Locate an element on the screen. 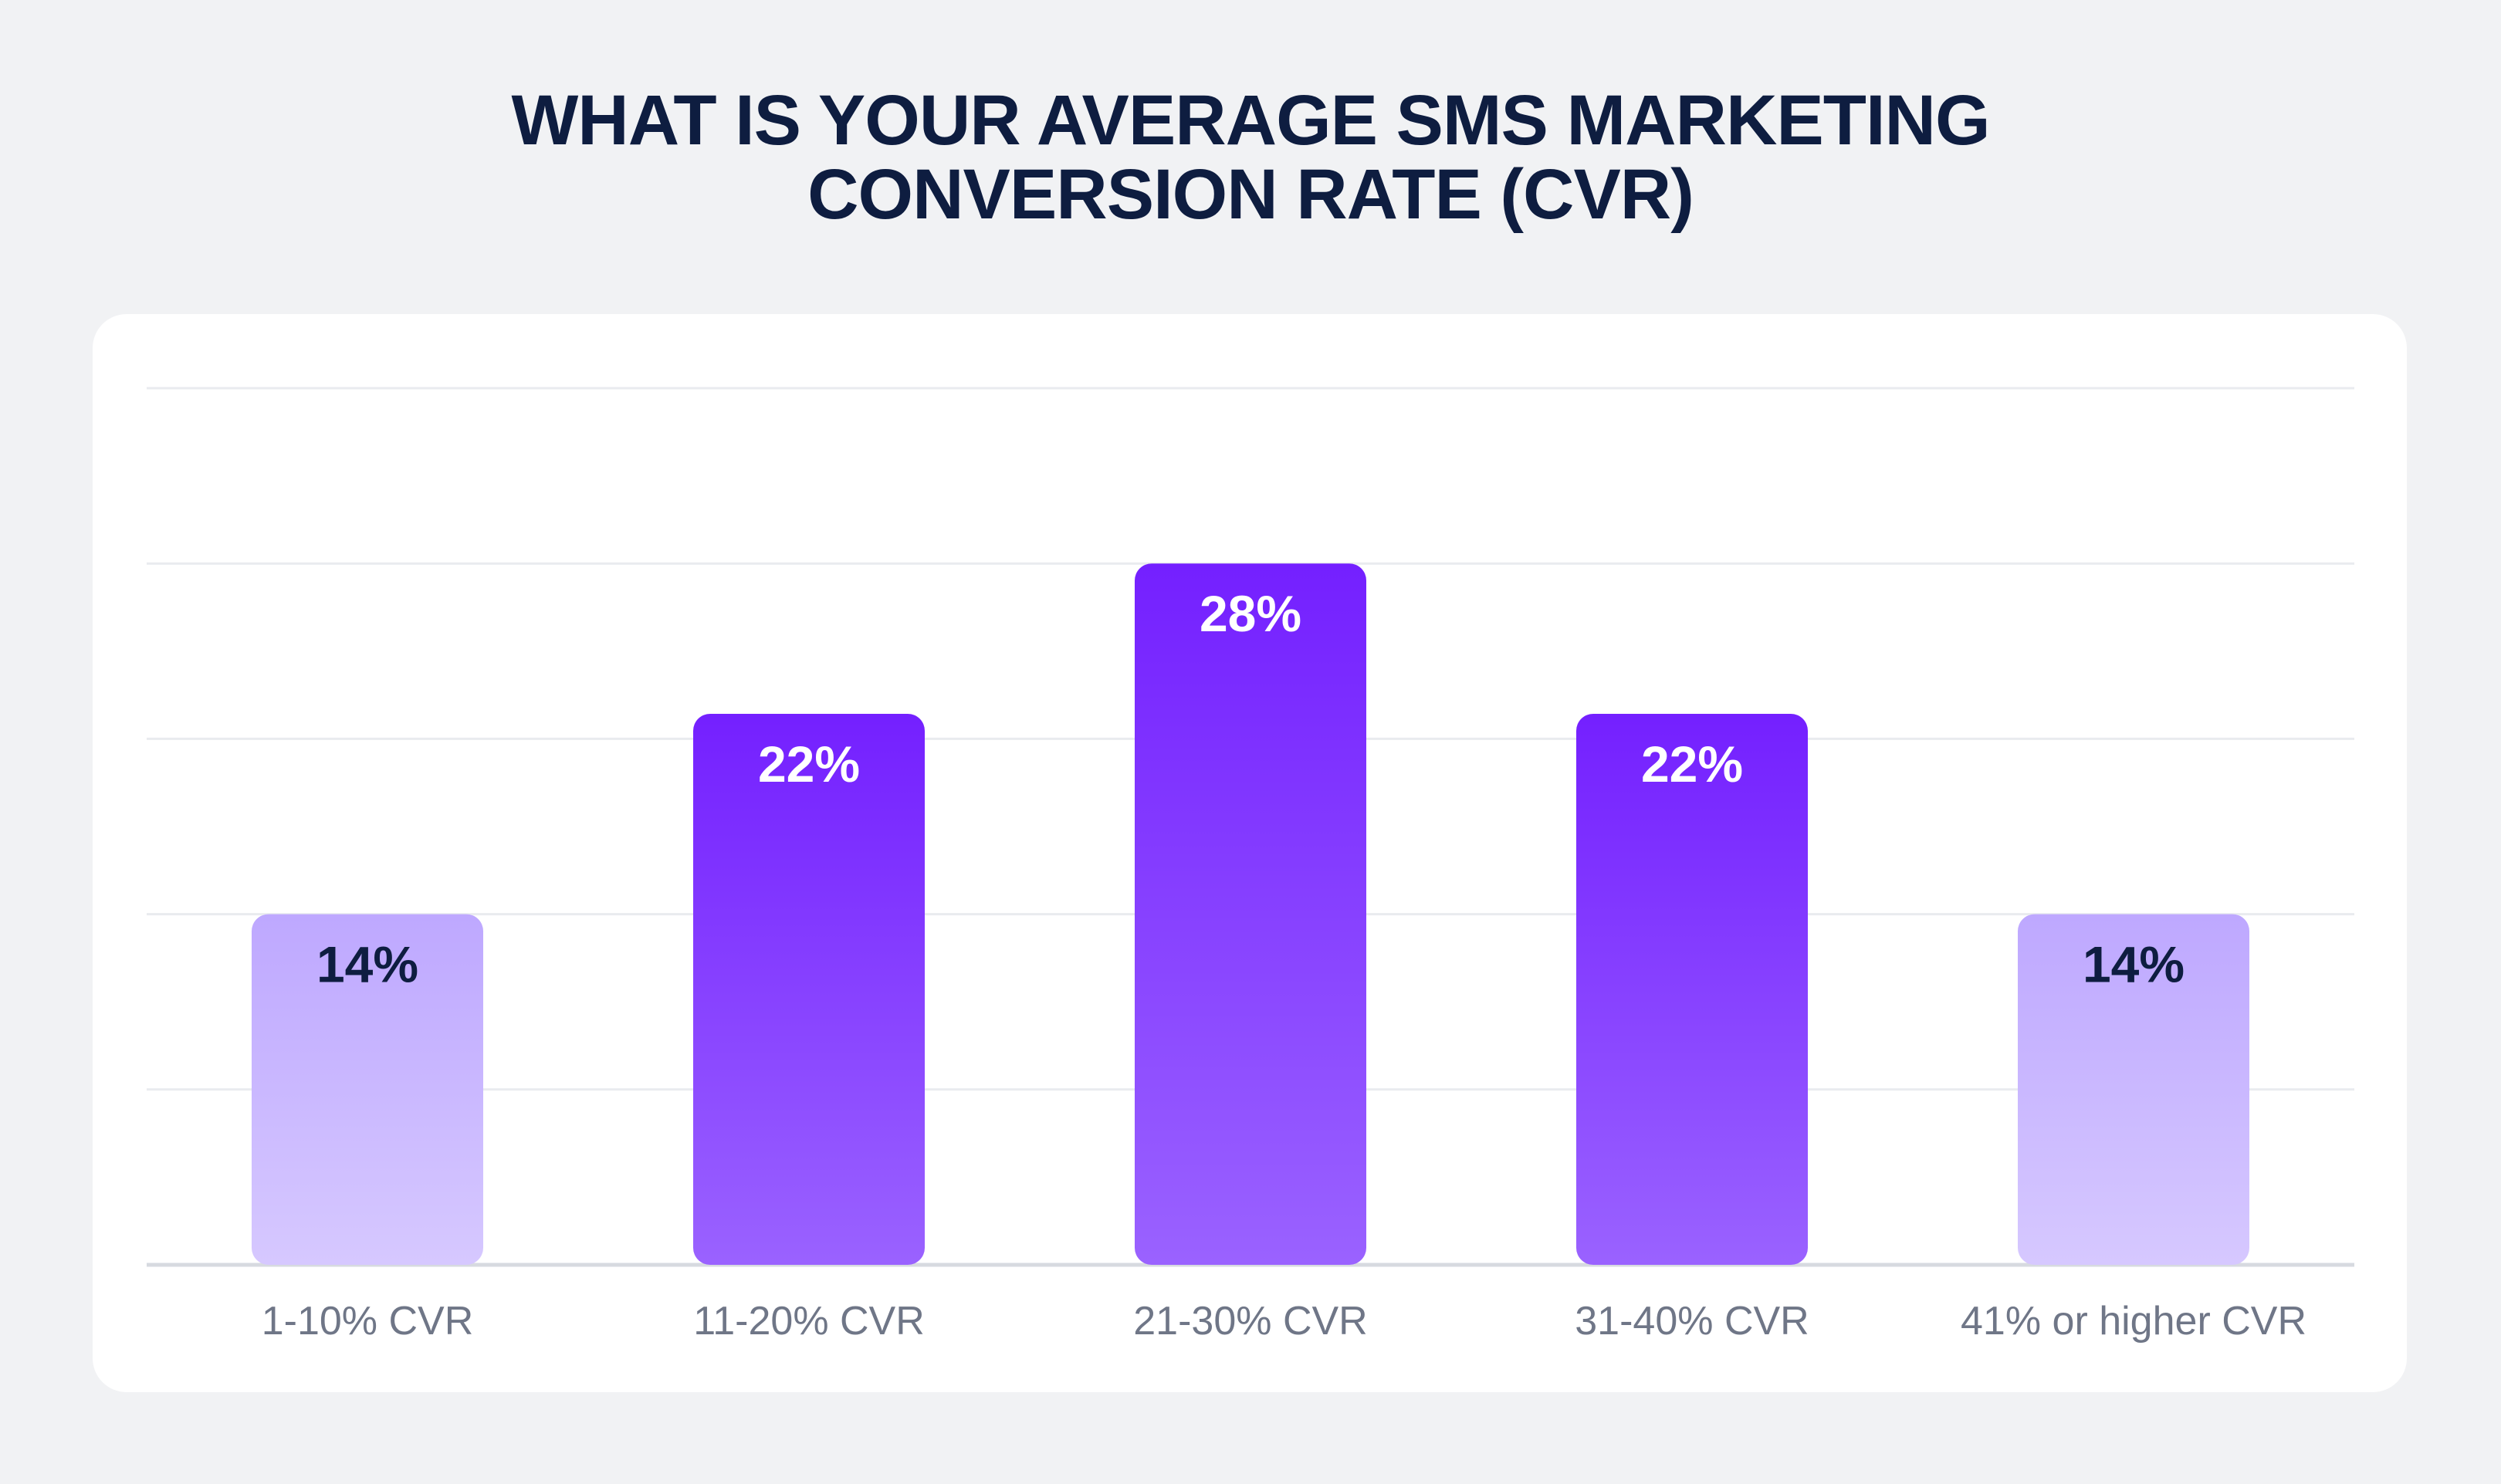 The height and width of the screenshot is (1484, 2501). bar-value-label: 28% is located at coordinates (1250, 613).